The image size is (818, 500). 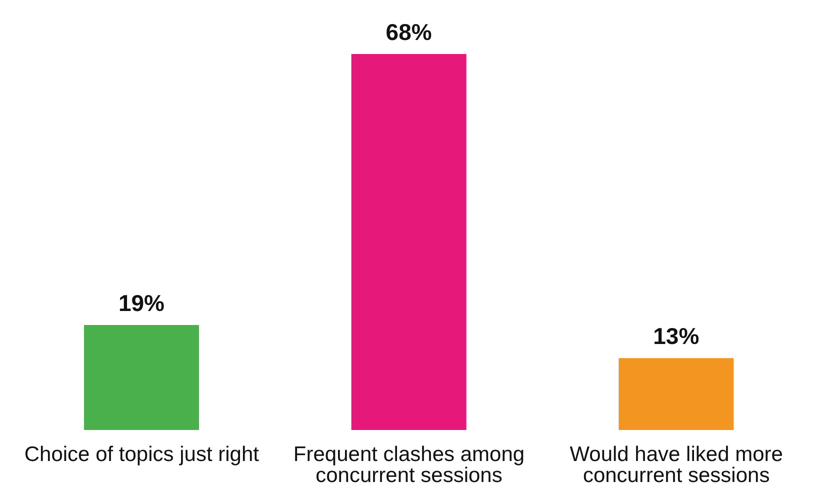 What do you see at coordinates (141, 303) in the screenshot?
I see `data-label: 19%` at bounding box center [141, 303].